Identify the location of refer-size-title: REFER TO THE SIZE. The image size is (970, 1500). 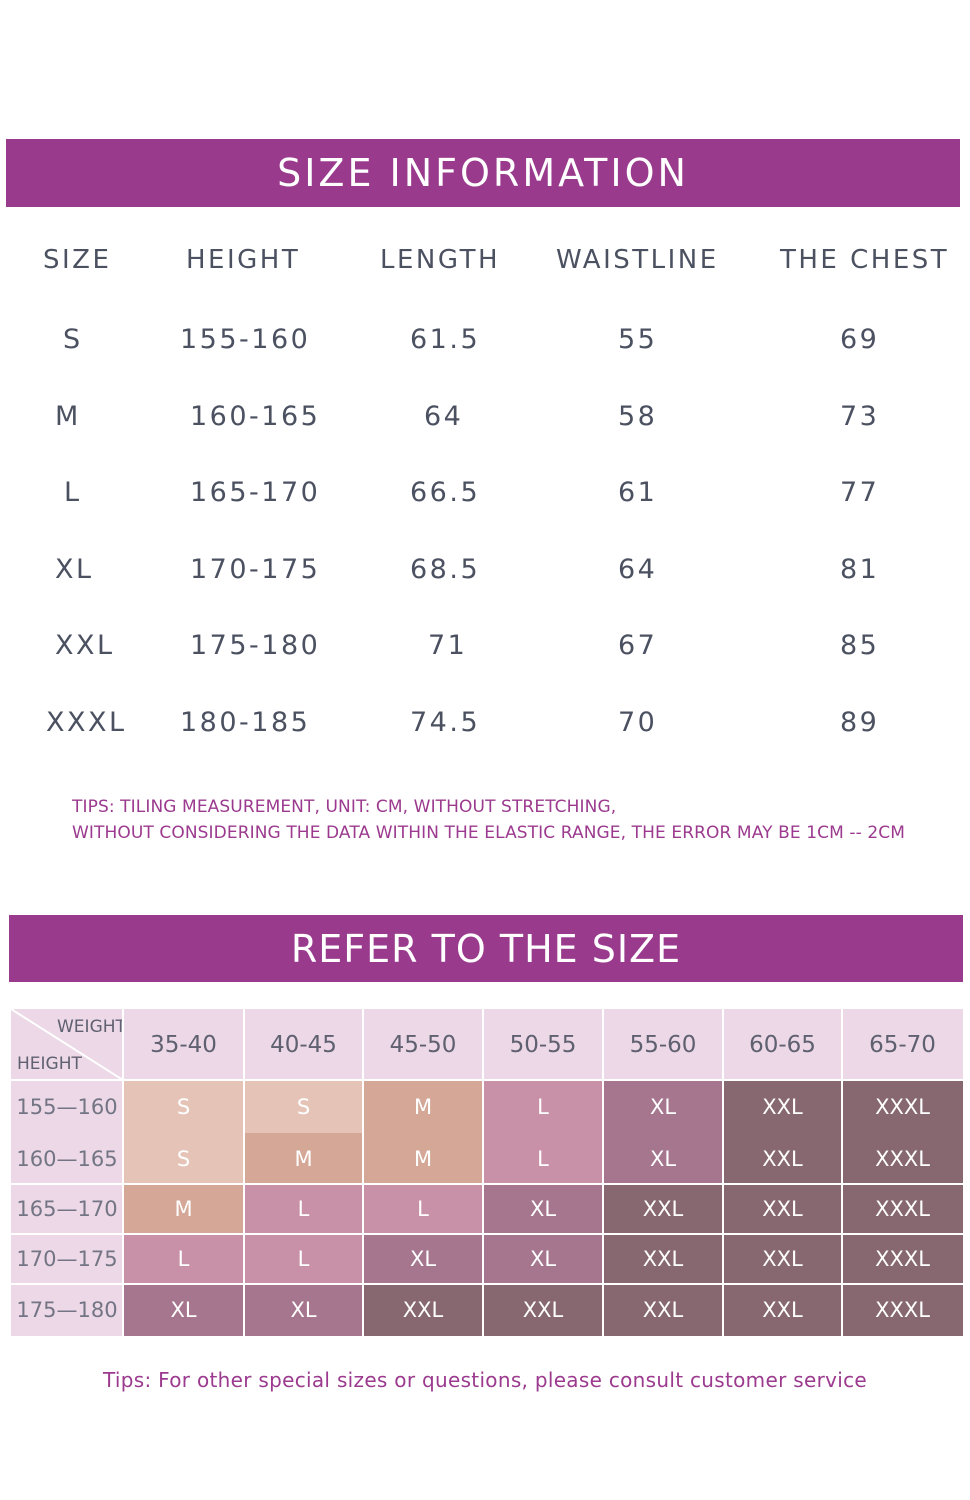
(486, 948).